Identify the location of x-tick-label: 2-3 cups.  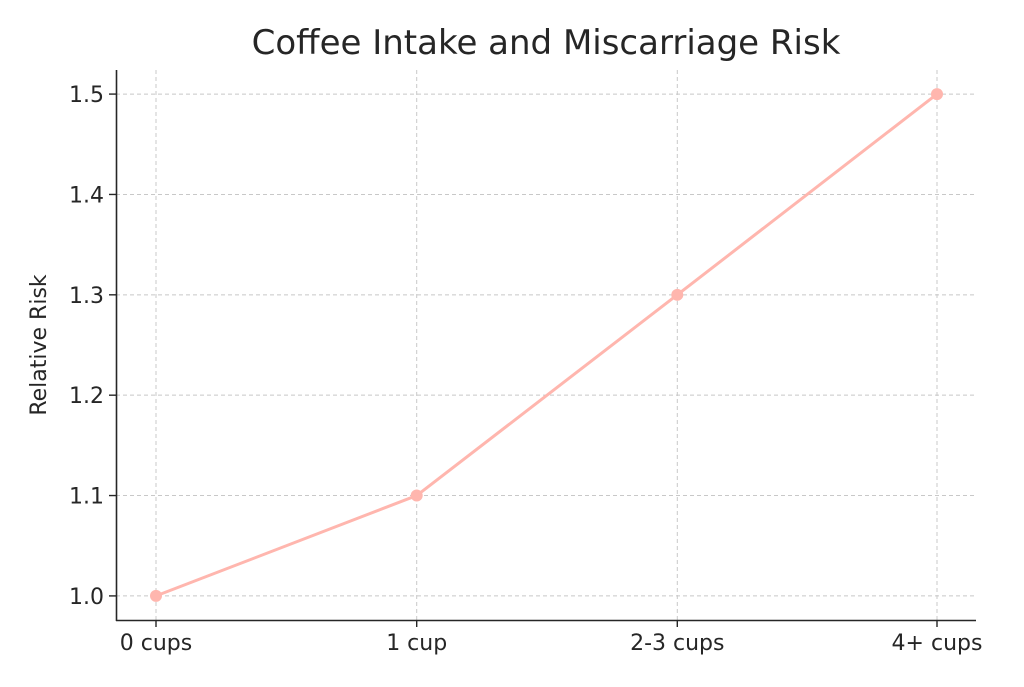
(677, 643).